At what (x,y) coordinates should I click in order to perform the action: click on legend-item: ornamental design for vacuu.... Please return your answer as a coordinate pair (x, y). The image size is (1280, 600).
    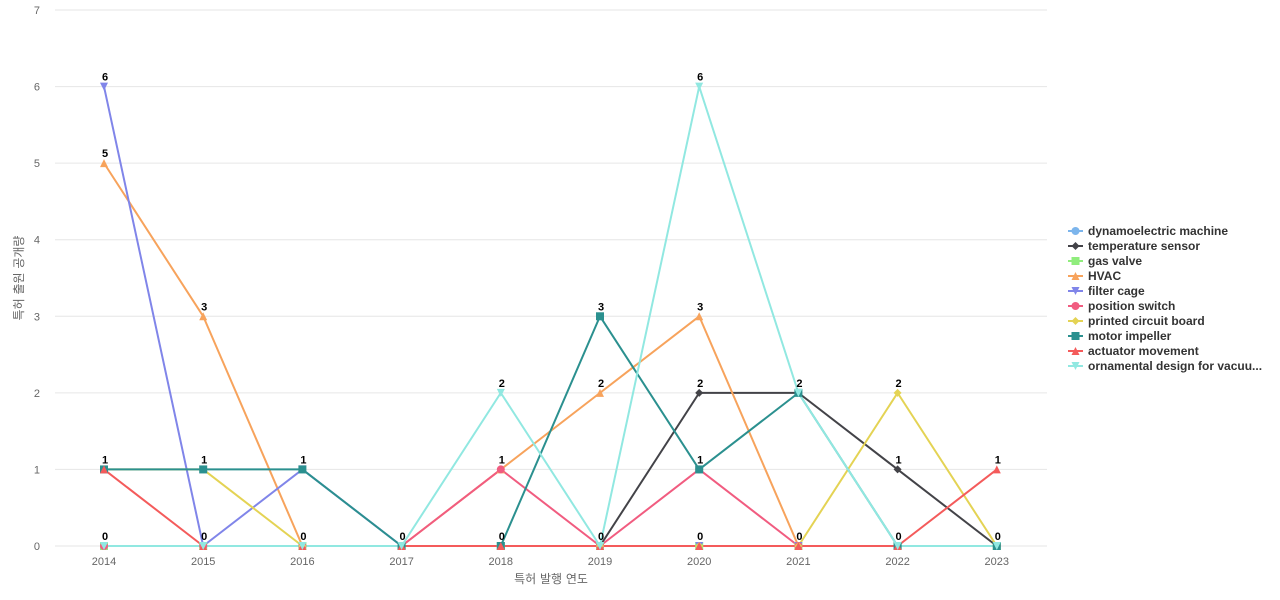
    Looking at the image, I should click on (1165, 366).